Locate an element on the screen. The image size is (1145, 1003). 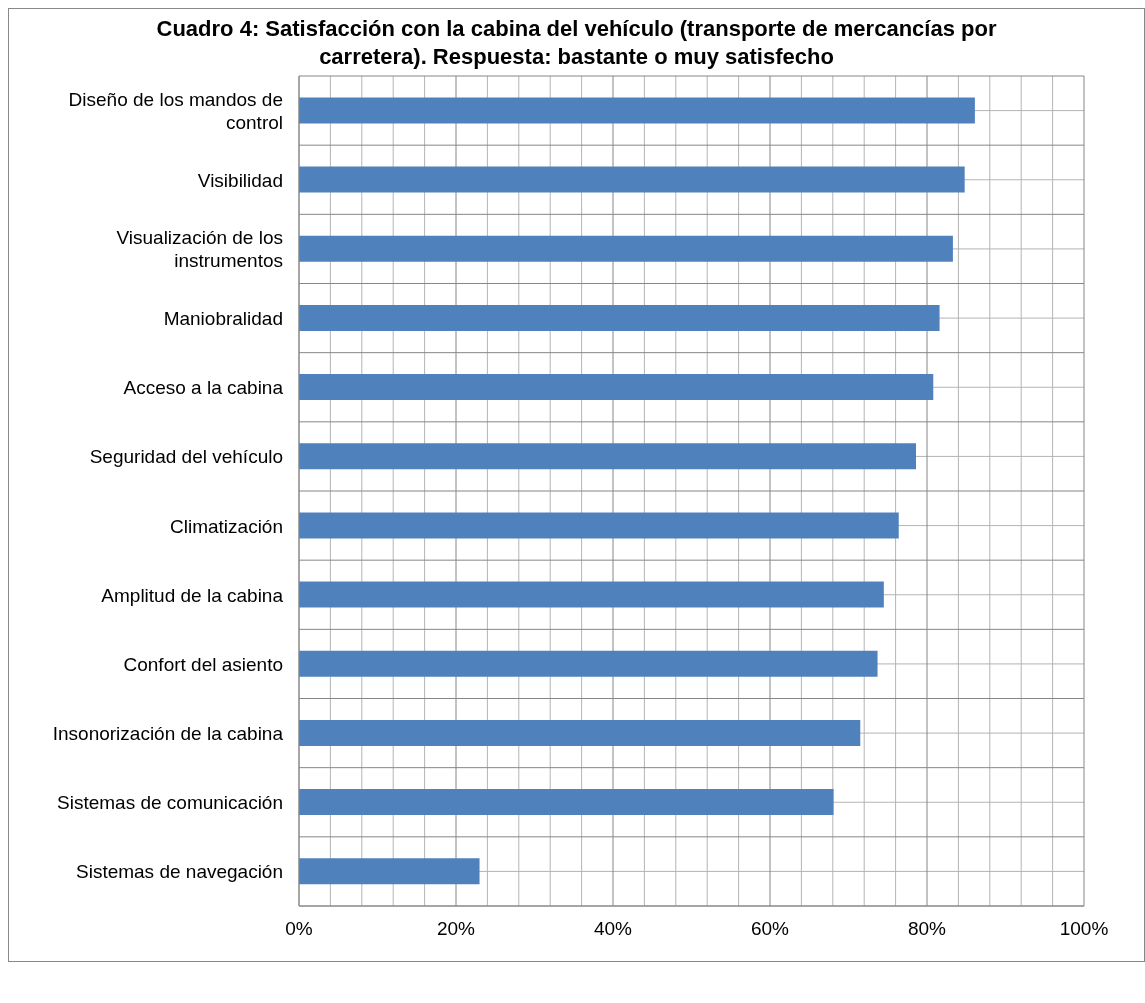
x-tick-label: 60% is located at coordinates (770, 929).